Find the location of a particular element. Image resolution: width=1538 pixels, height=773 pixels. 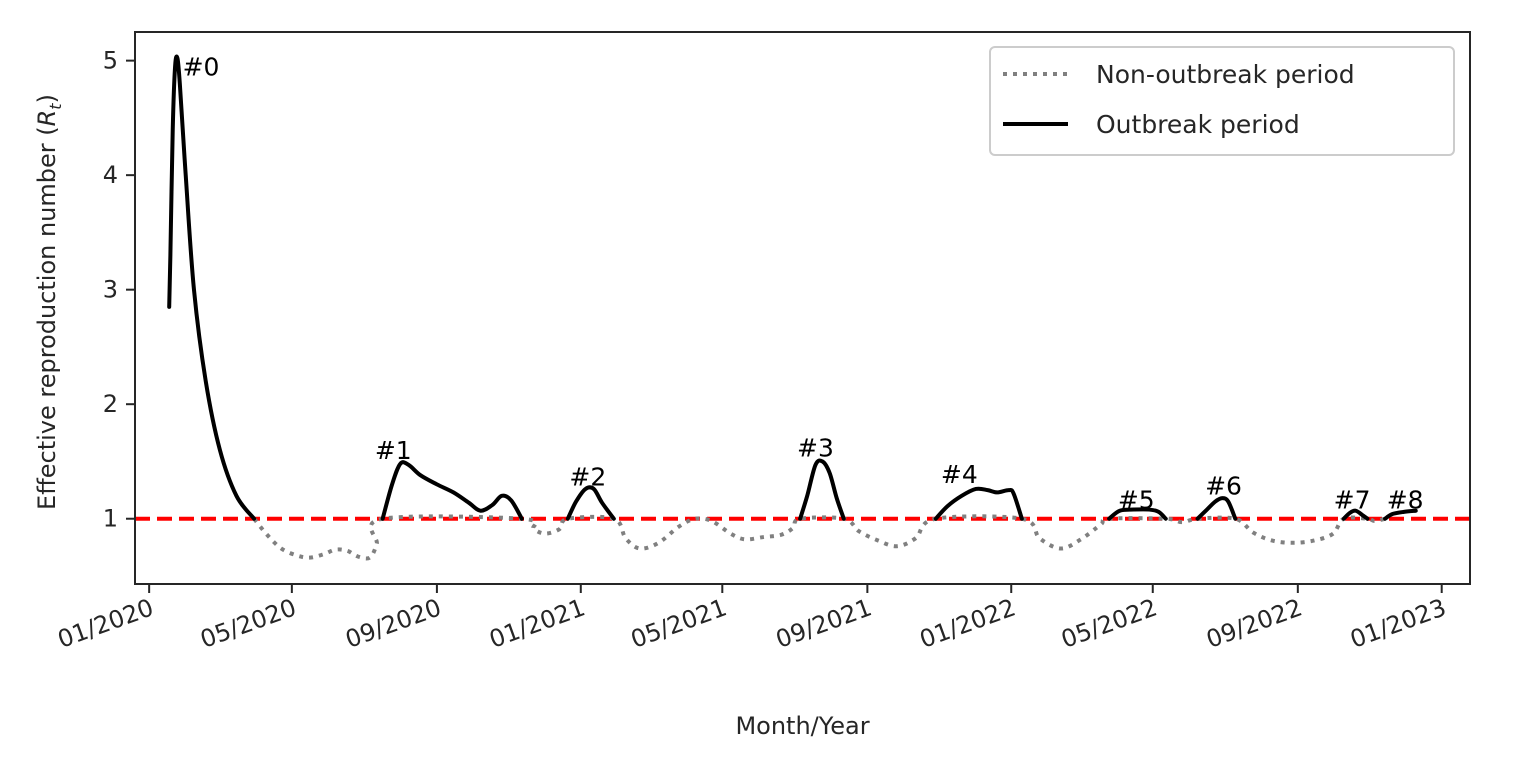

x-tick-label: 09/2022 is located at coordinates (1254, 623).